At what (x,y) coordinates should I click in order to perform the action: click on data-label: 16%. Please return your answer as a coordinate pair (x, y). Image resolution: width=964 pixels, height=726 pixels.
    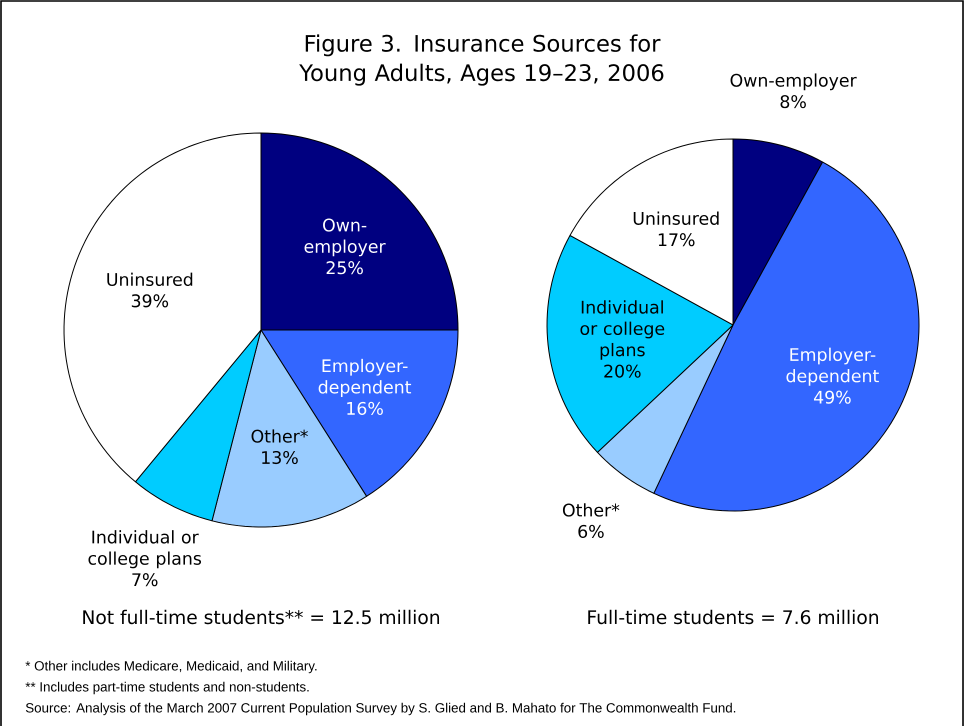
    Looking at the image, I should click on (365, 408).